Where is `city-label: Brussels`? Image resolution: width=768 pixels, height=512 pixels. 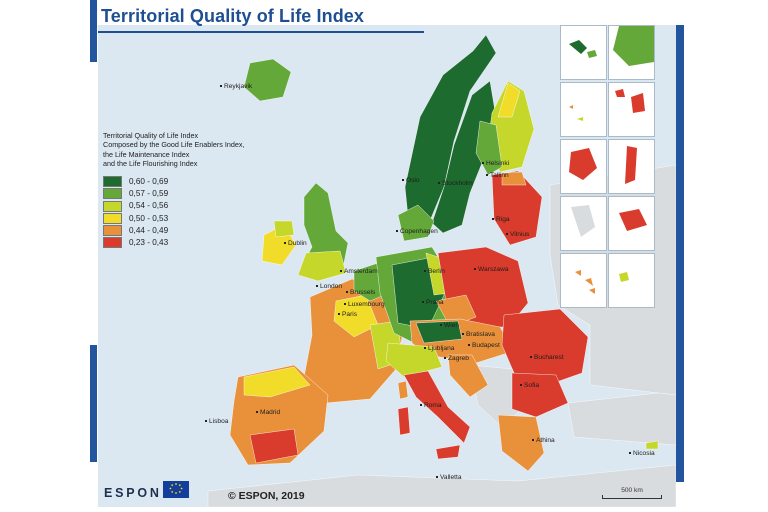 city-label: Brussels is located at coordinates (360, 292).